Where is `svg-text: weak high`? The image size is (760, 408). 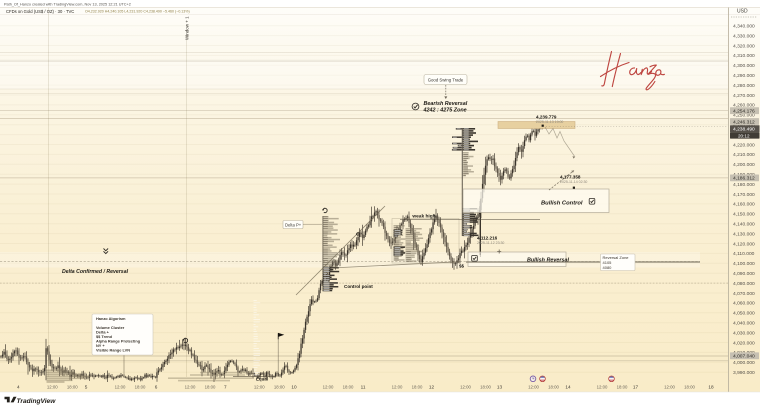 svg-text: weak high is located at coordinates (423, 216).